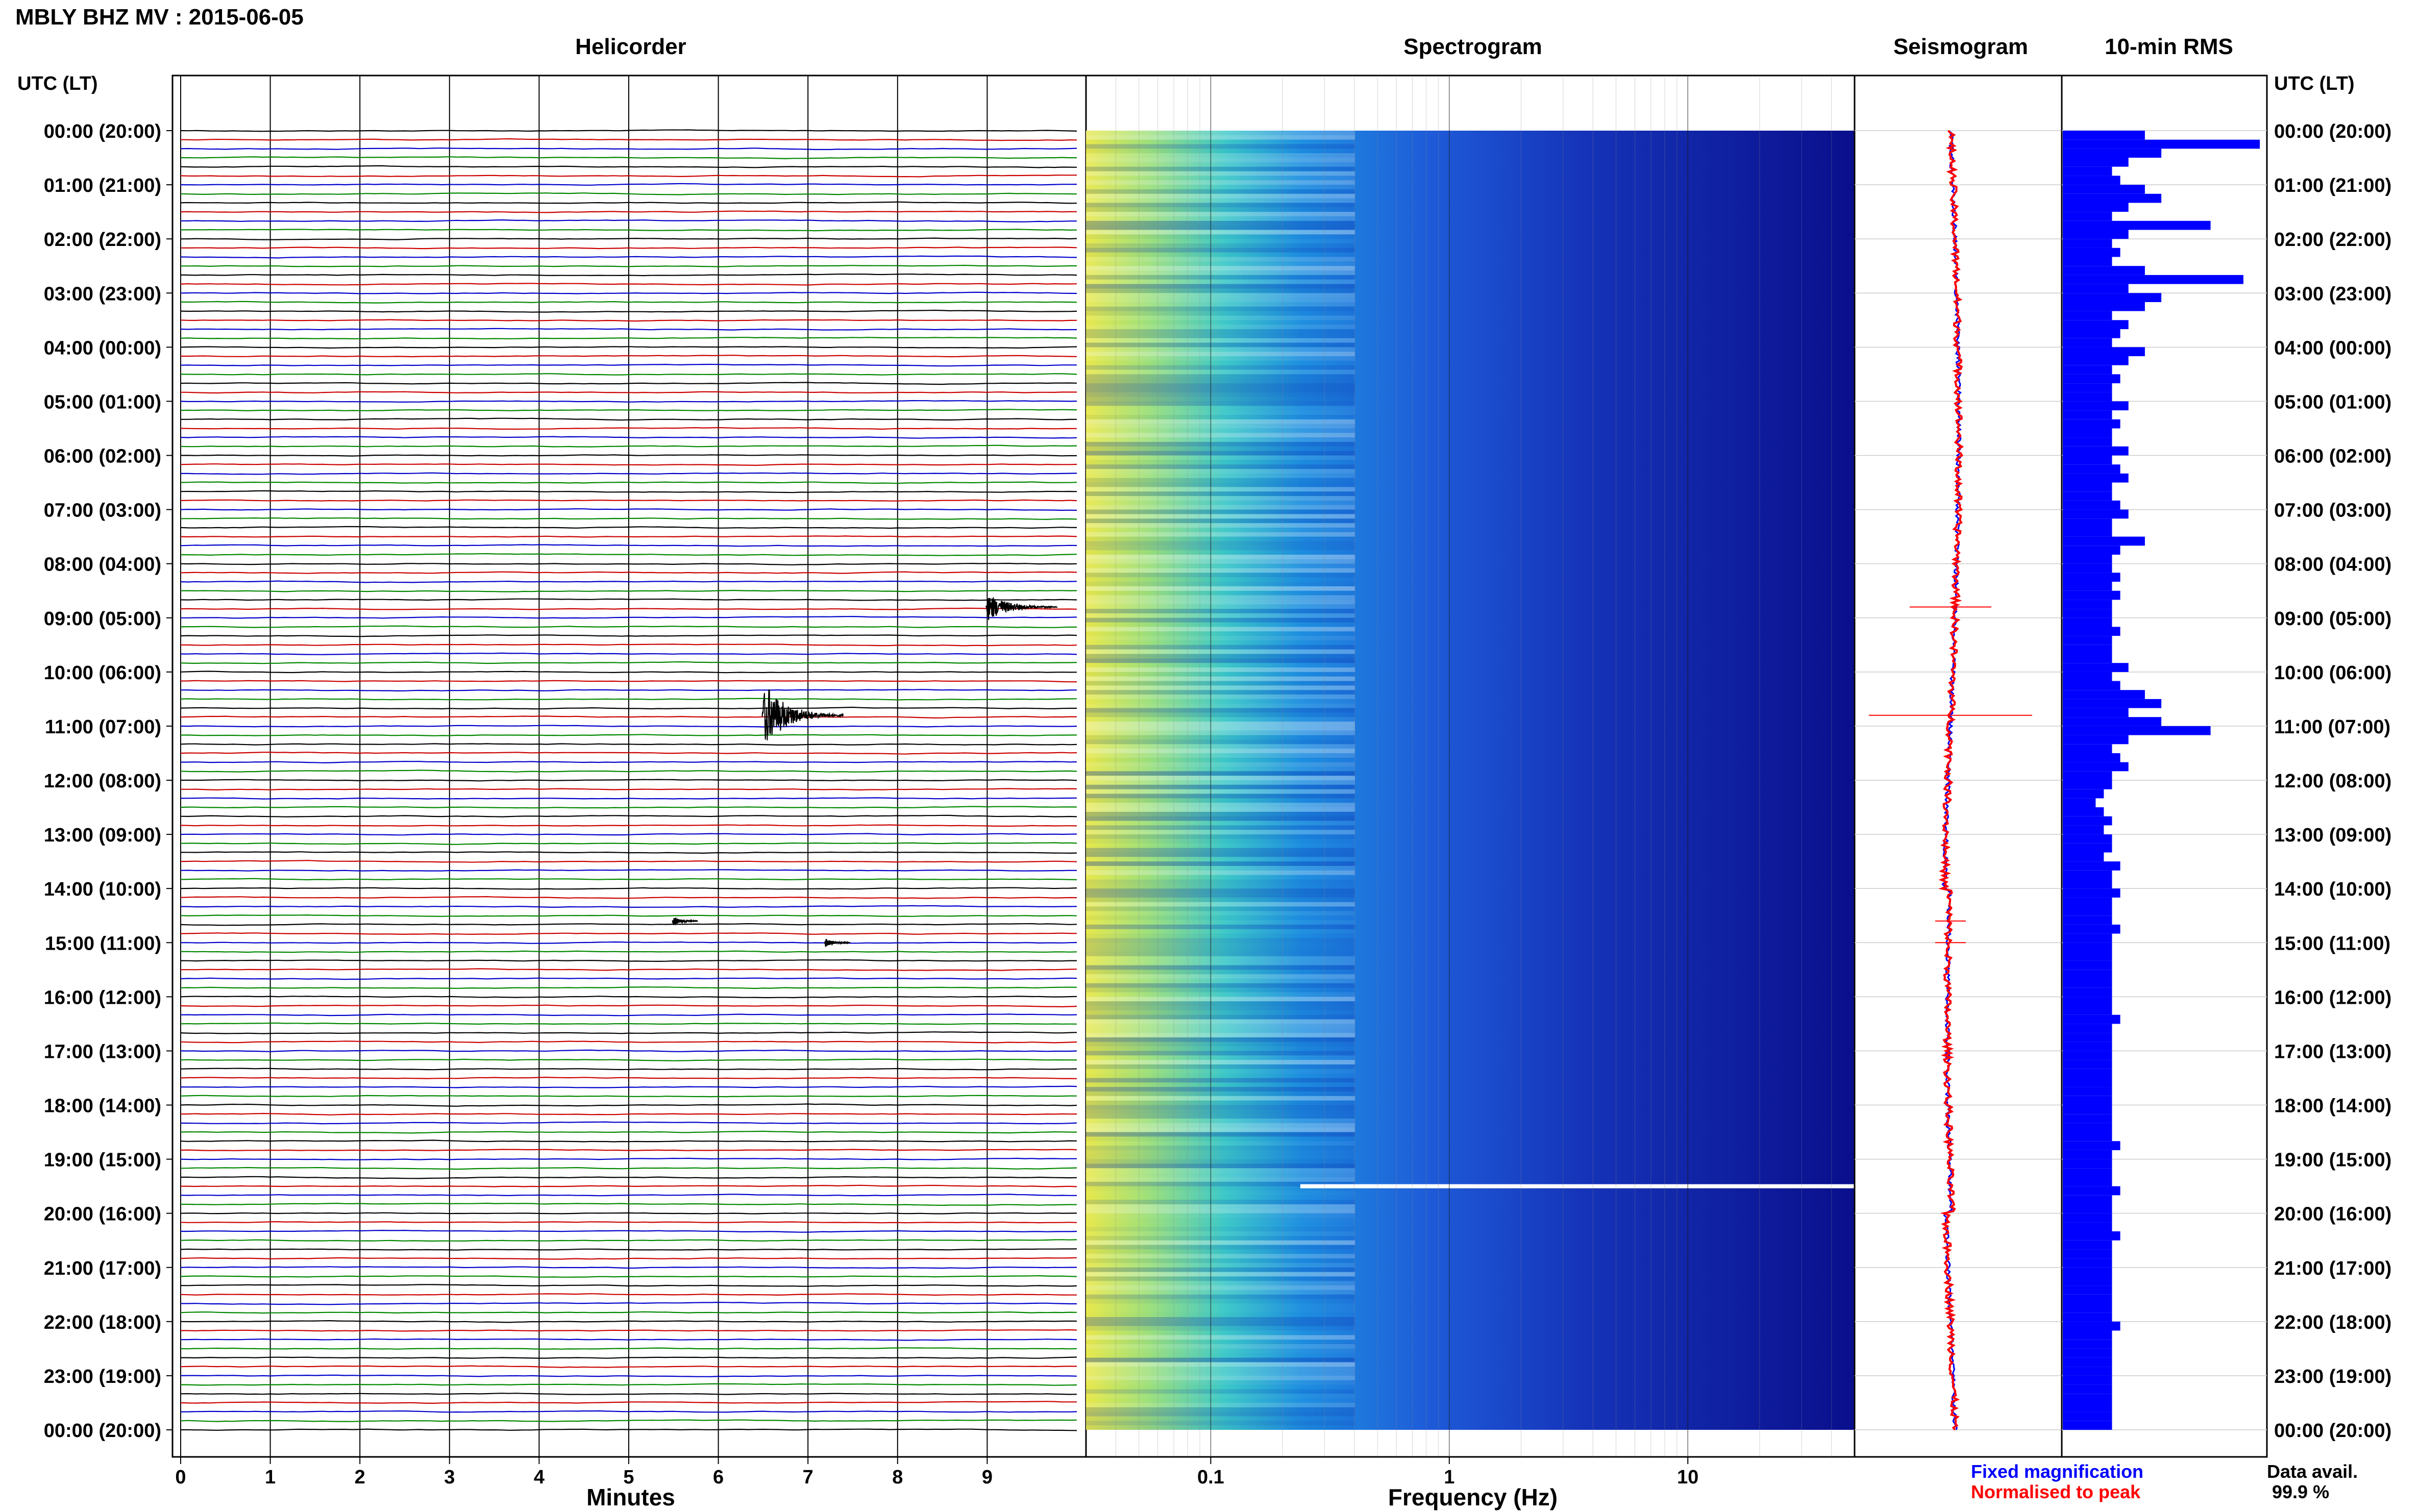 The width and height of the screenshot is (2419, 1512). Describe the element at coordinates (2332, 294) in the screenshot. I see `time-label-right: 03:00 (23:00)` at that location.